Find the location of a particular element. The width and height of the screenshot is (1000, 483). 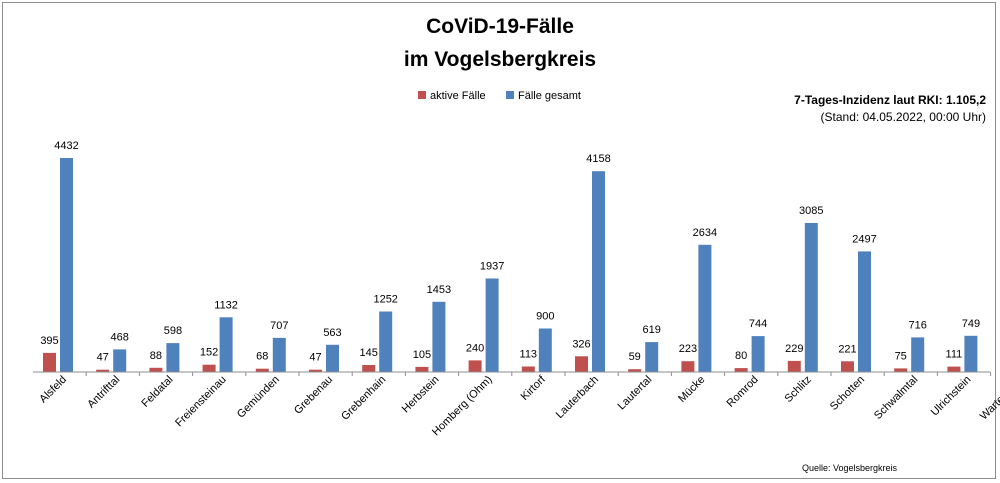

data-label-gesamt-antrifttal: 468 is located at coordinates (120, 337).